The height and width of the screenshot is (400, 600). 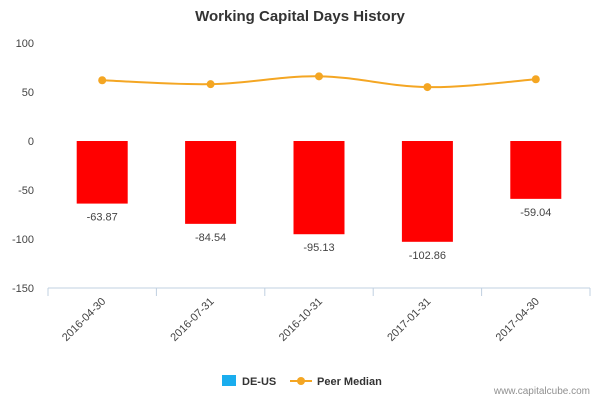 I want to click on y-tick-label: -100, so click(x=23, y=240).